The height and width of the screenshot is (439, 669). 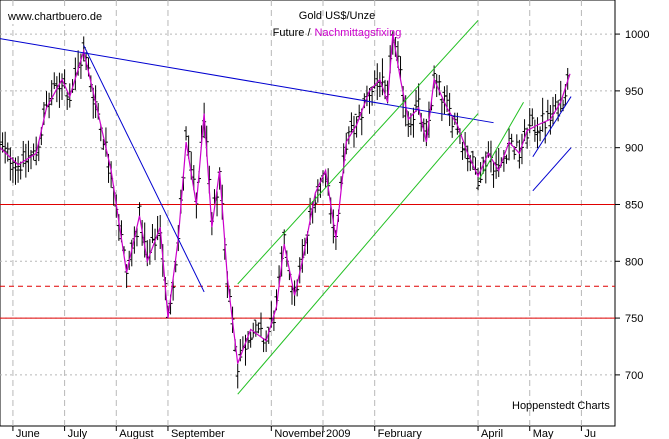 I want to click on y-tick-label-800: 800, so click(x=634, y=262).